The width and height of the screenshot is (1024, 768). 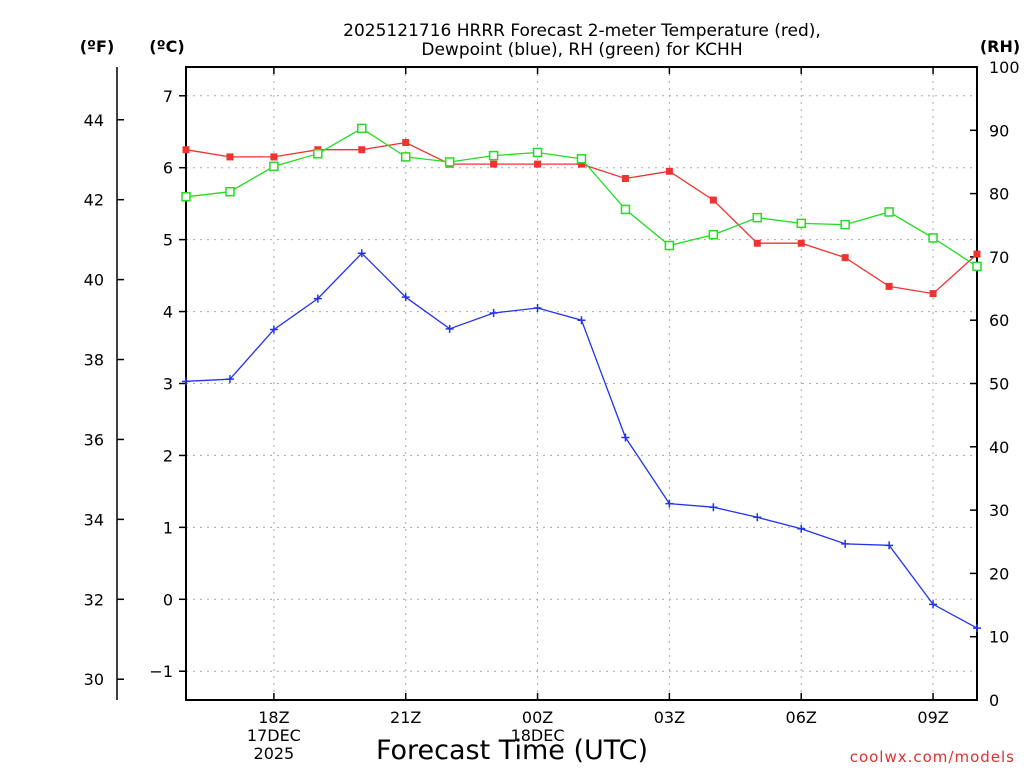 What do you see at coordinates (512, 750) in the screenshot?
I see `x-axis-label: Forecast Time (UTC)` at bounding box center [512, 750].